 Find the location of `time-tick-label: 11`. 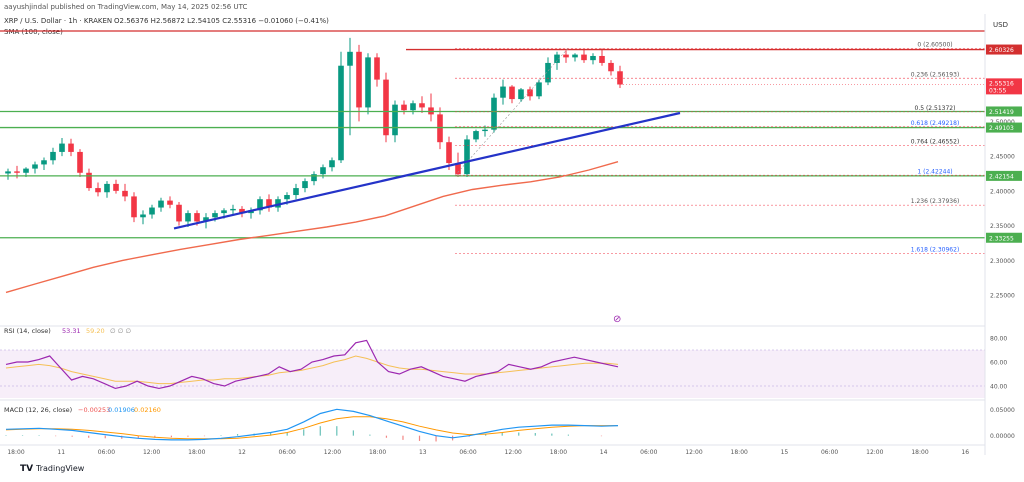

time-tick-label: 11 is located at coordinates (61, 452).